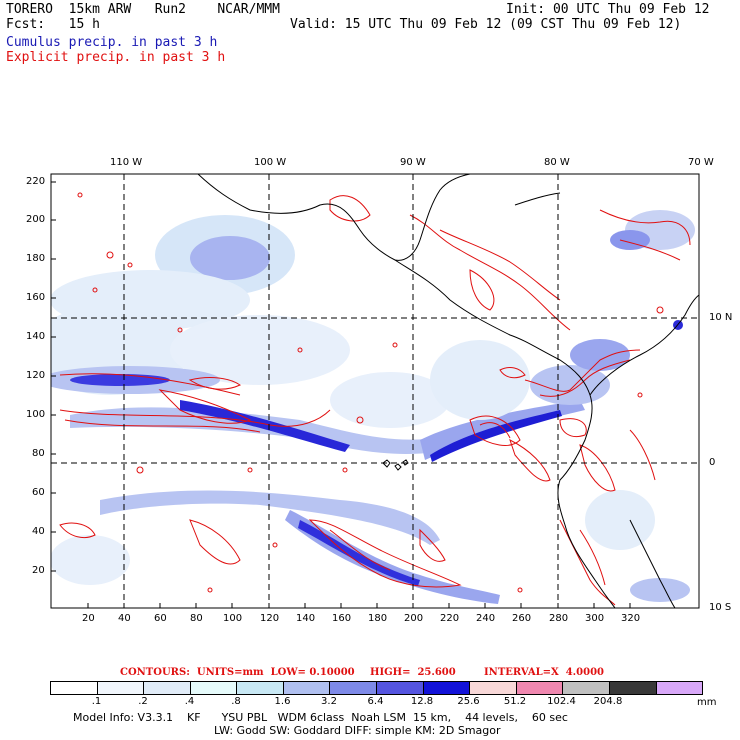  What do you see at coordinates (378, 618) in the screenshot?
I see `x-tick-label: 180` at bounding box center [378, 618].